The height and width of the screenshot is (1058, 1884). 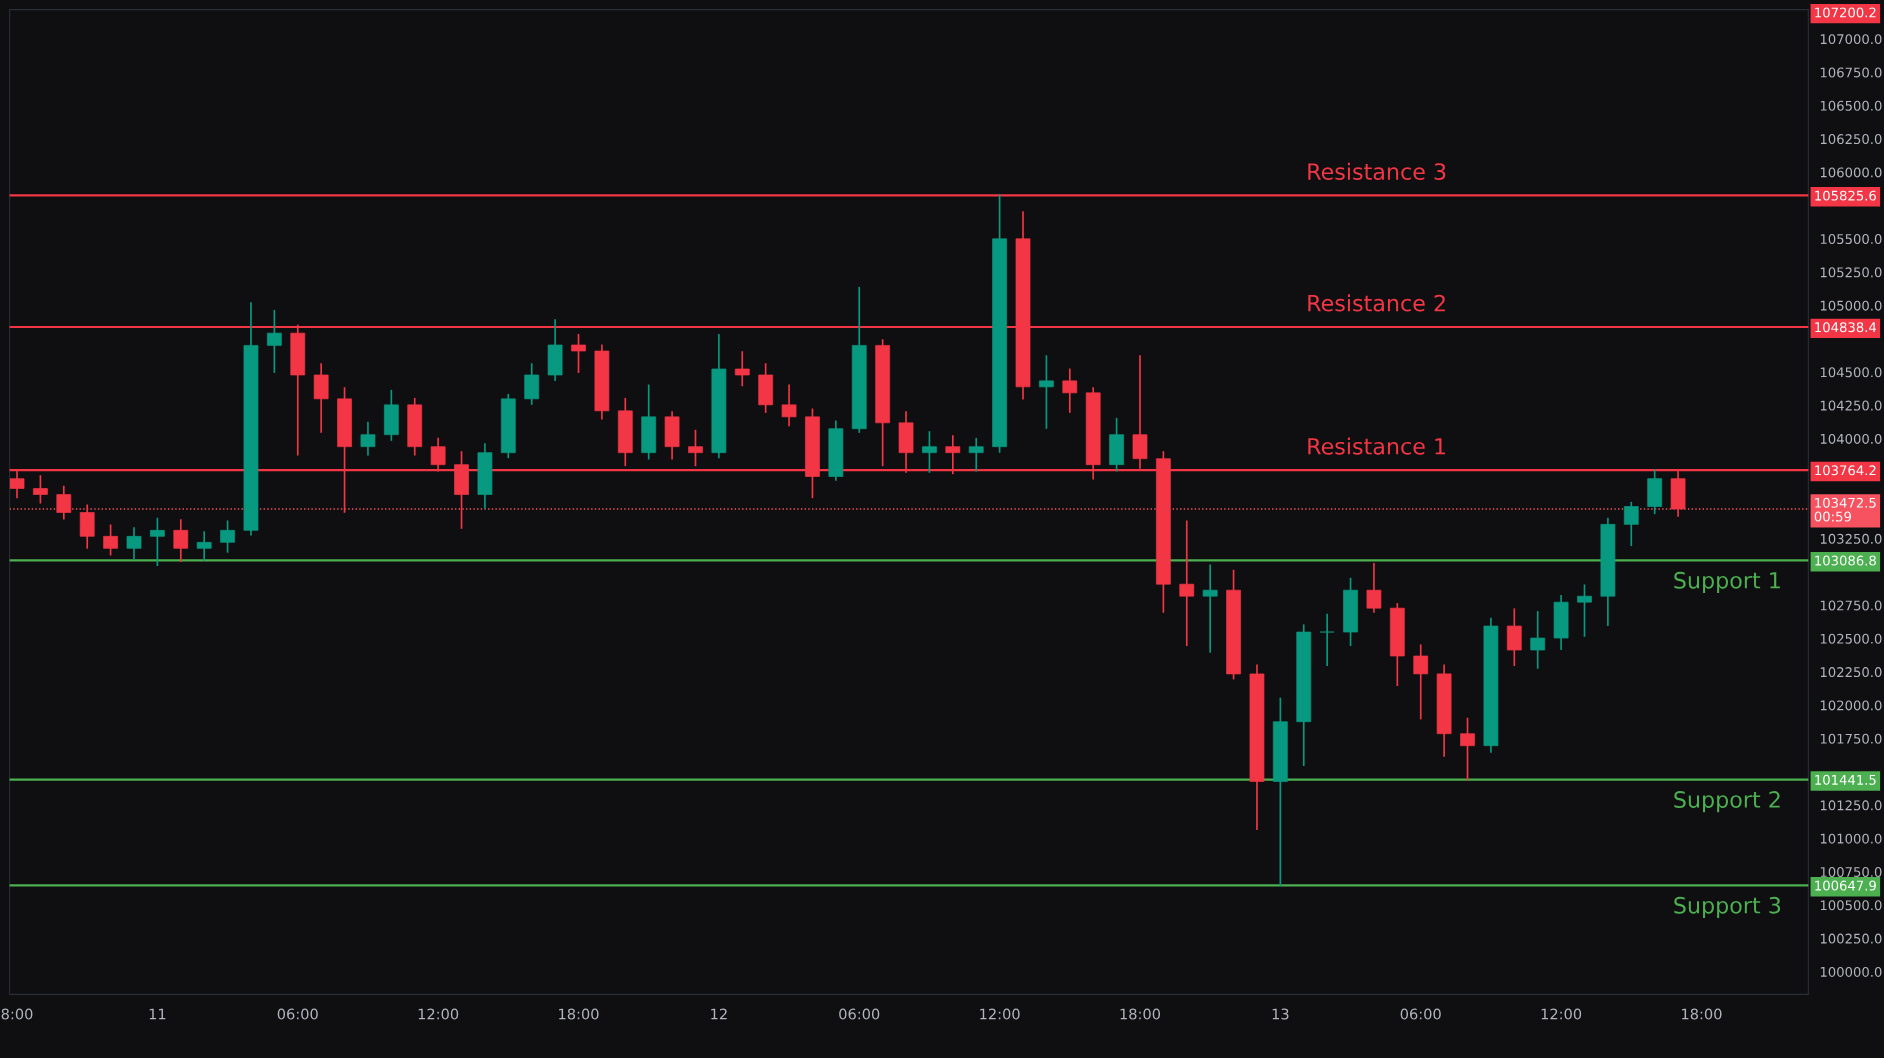 What do you see at coordinates (1846, 327) in the screenshot?
I see `y2-tick-label: 104838.4` at bounding box center [1846, 327].